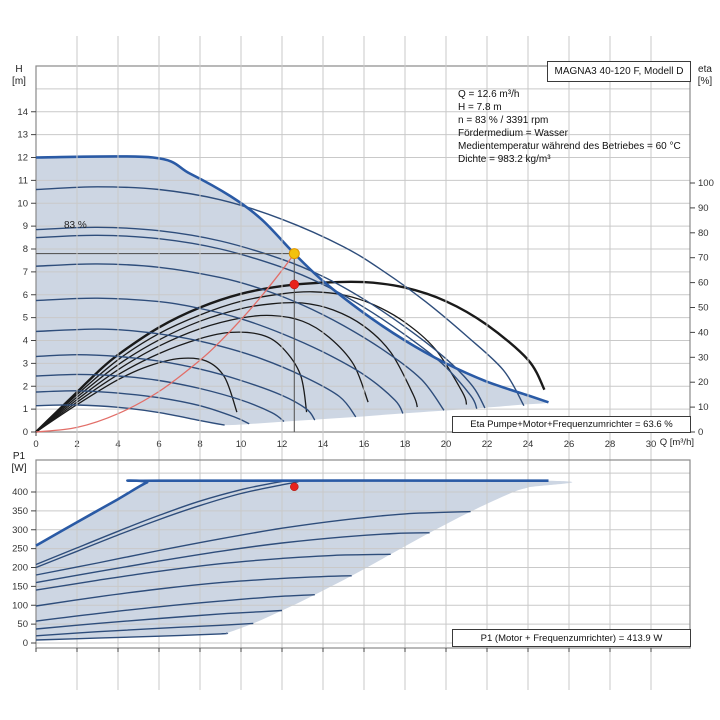 The height and width of the screenshot is (720, 720). What do you see at coordinates (25, 643) in the screenshot?
I see `p1-tick-label: 0` at bounding box center [25, 643].